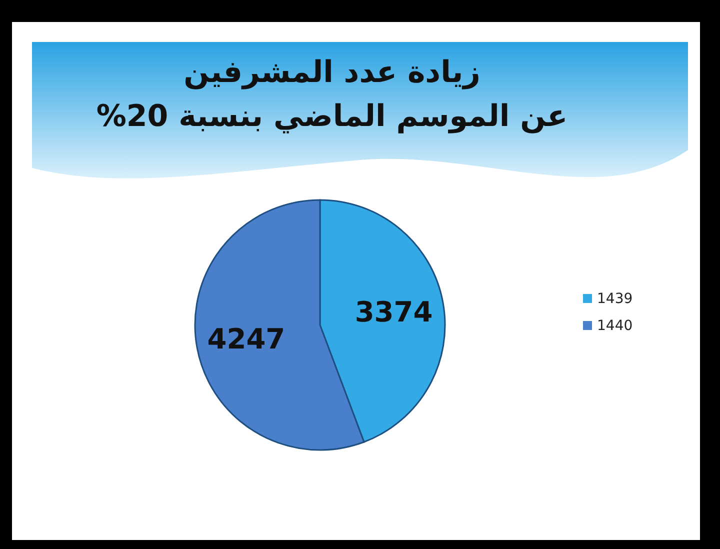 This screenshot has height=549, width=720. What do you see at coordinates (615, 326) in the screenshot?
I see `legend-label: 1440` at bounding box center [615, 326].